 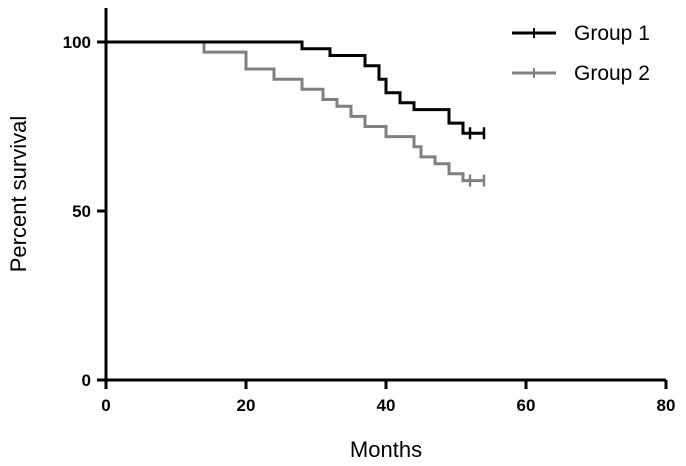 I want to click on x-tick-label: 20, so click(x=246, y=405).